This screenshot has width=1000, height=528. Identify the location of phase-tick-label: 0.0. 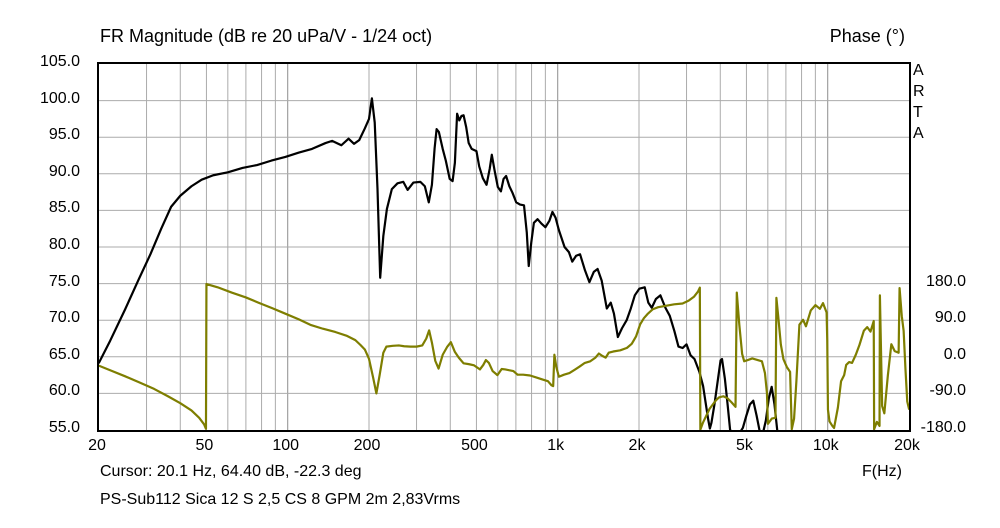
(954, 354).